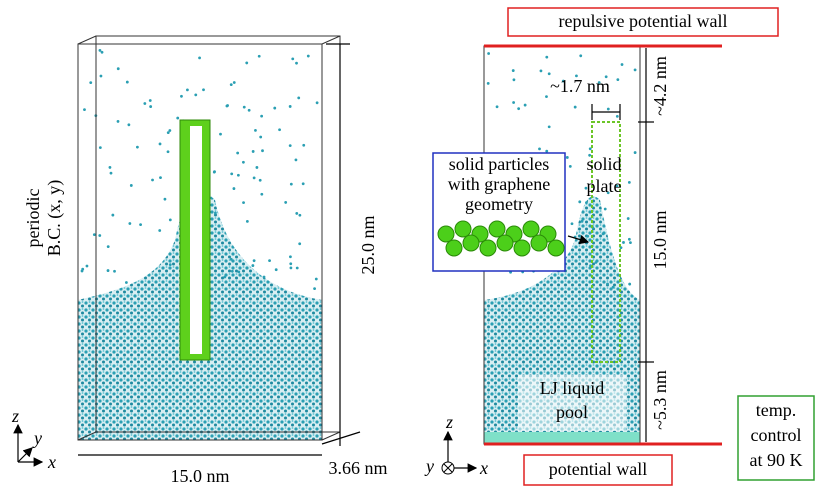  I want to click on solid-particles-label: geometry, so click(499, 204).